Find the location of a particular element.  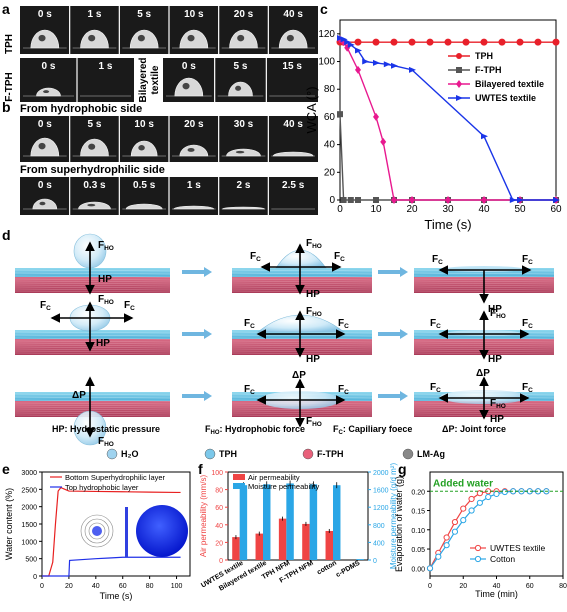

legend-label: TPH is located at coordinates (484, 56).